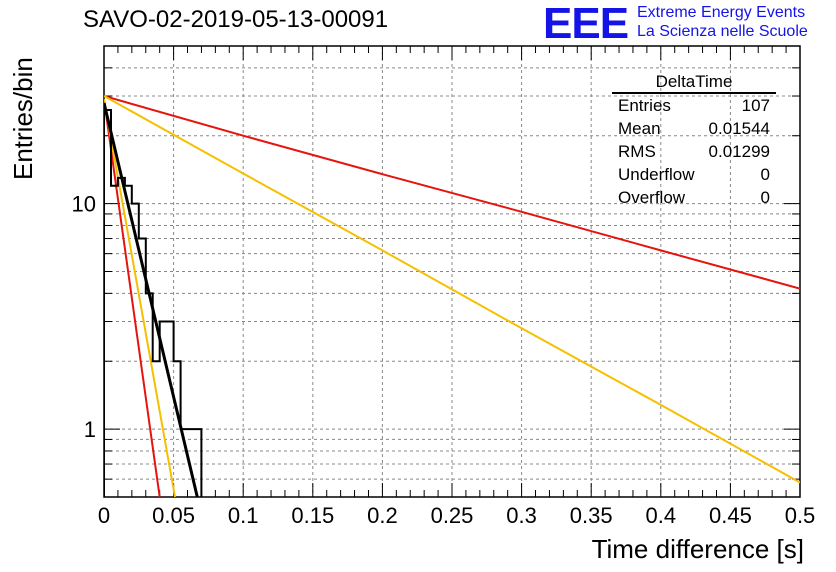  What do you see at coordinates (173, 515) in the screenshot?
I see `x-tick-label: 0.05` at bounding box center [173, 515].